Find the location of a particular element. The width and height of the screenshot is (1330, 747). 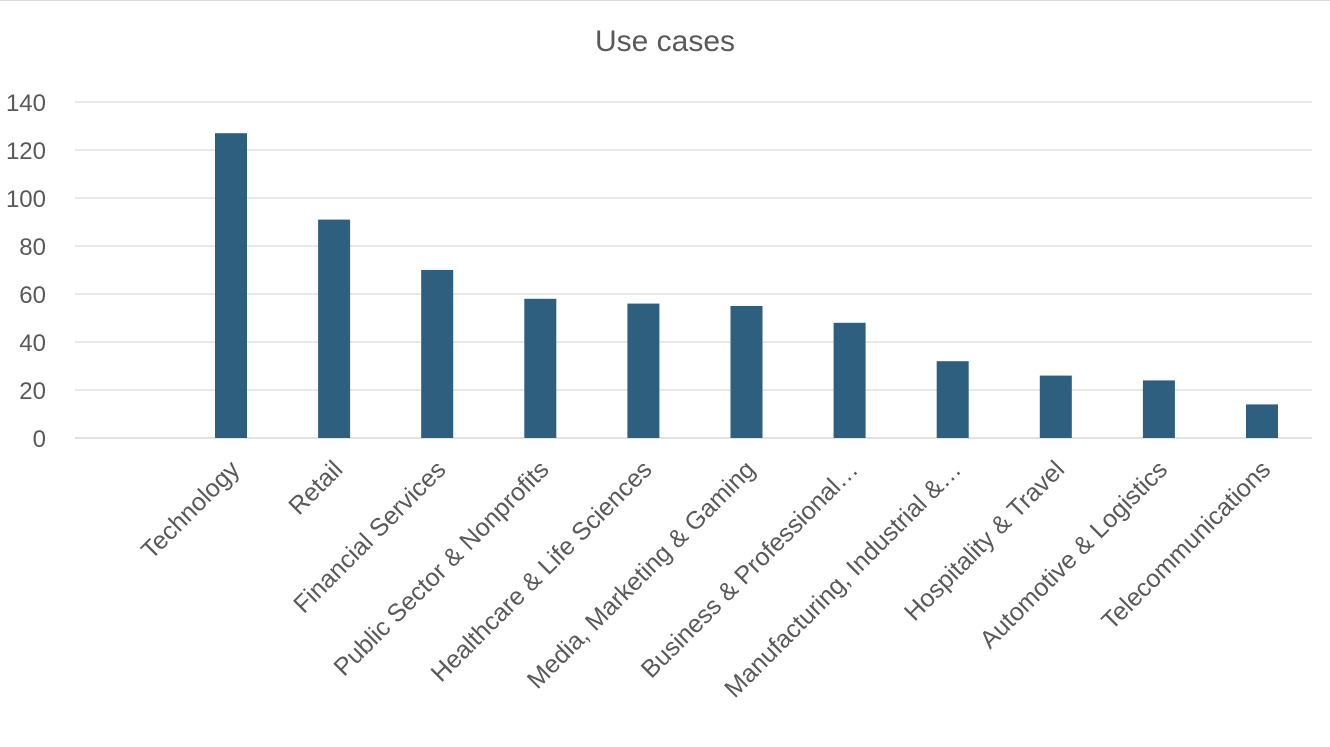

x-tick-label: Technology is located at coordinates (191, 510).